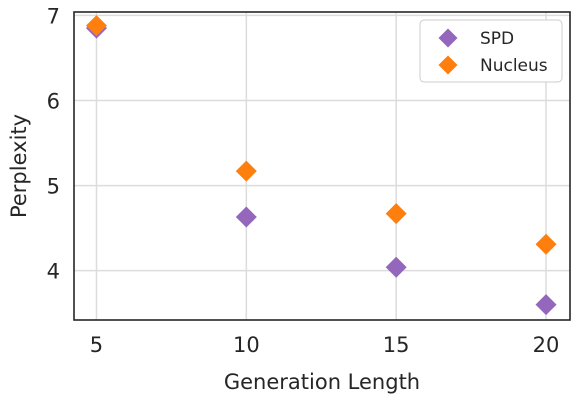 Image resolution: width=578 pixels, height=402 pixels. What do you see at coordinates (96, 345) in the screenshot?
I see `x-tick-label: 5` at bounding box center [96, 345].